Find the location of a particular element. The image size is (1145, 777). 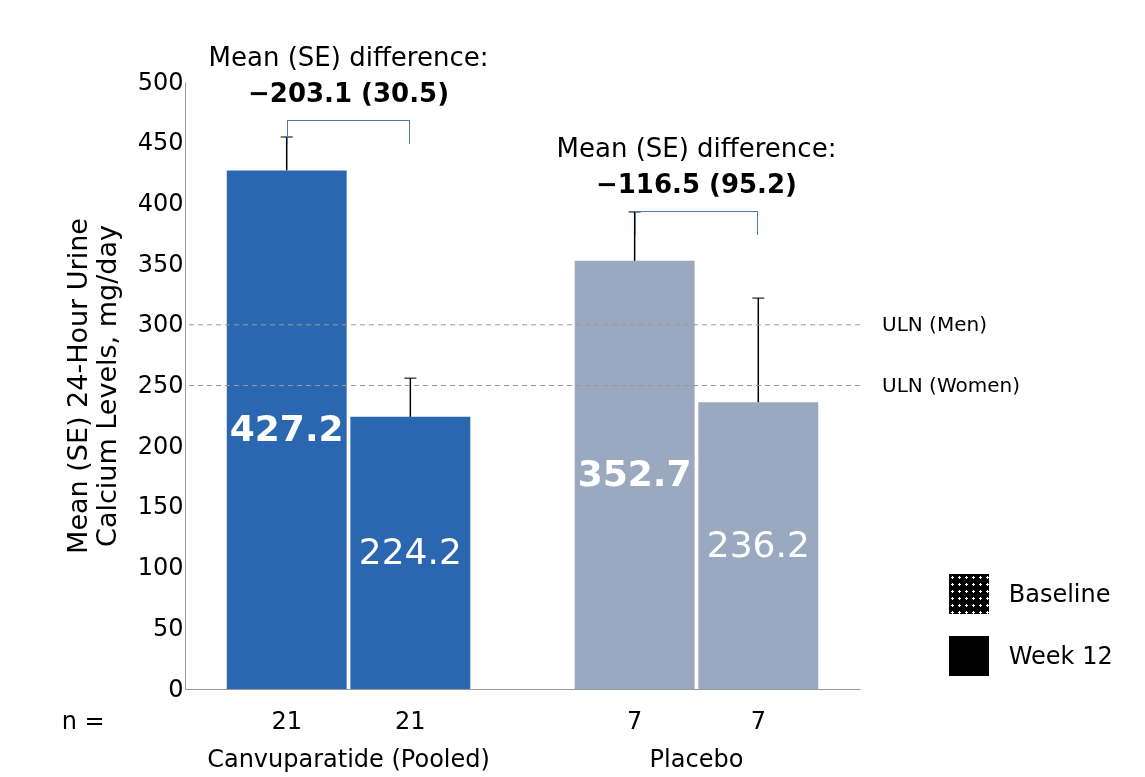

ref-line-label: ULN (Men) is located at coordinates (934, 323).